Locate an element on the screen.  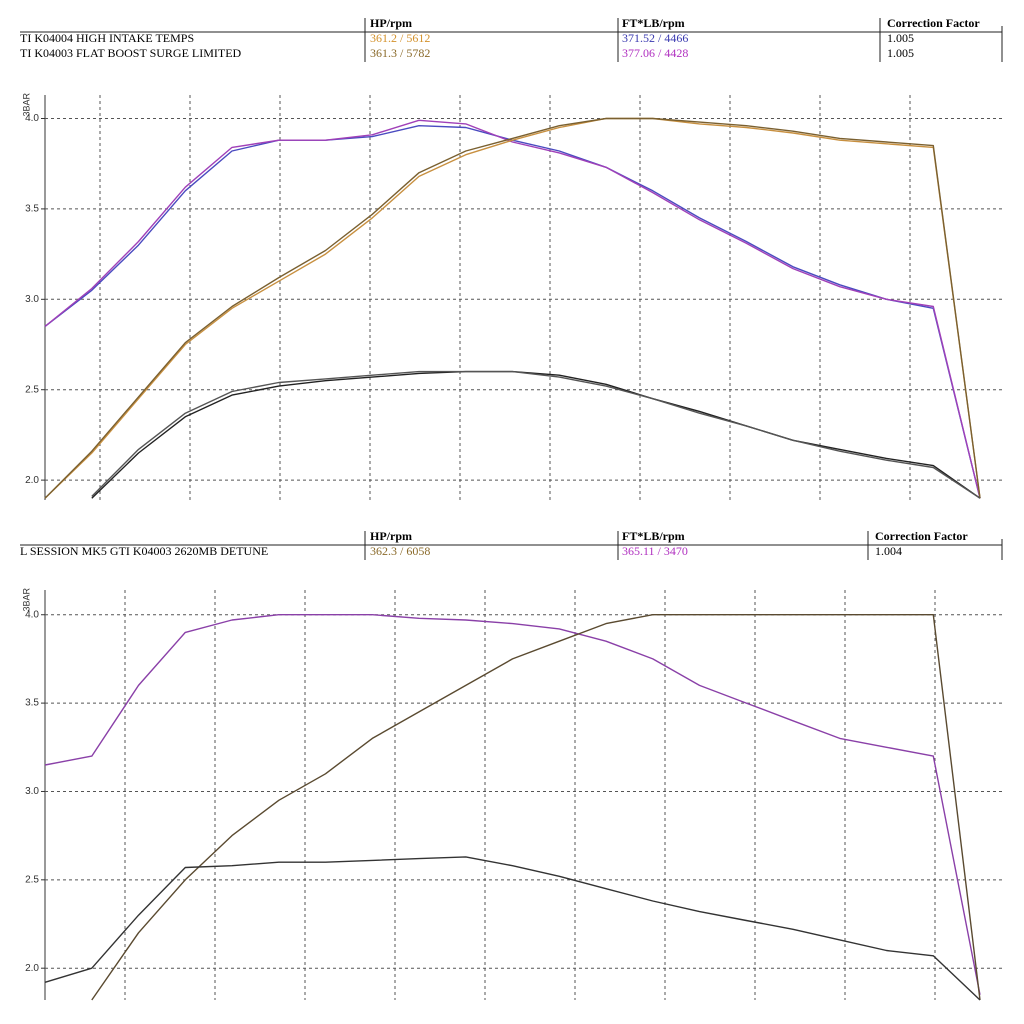
hp-peak: 361.3 / 5782 is located at coordinates (400, 53).